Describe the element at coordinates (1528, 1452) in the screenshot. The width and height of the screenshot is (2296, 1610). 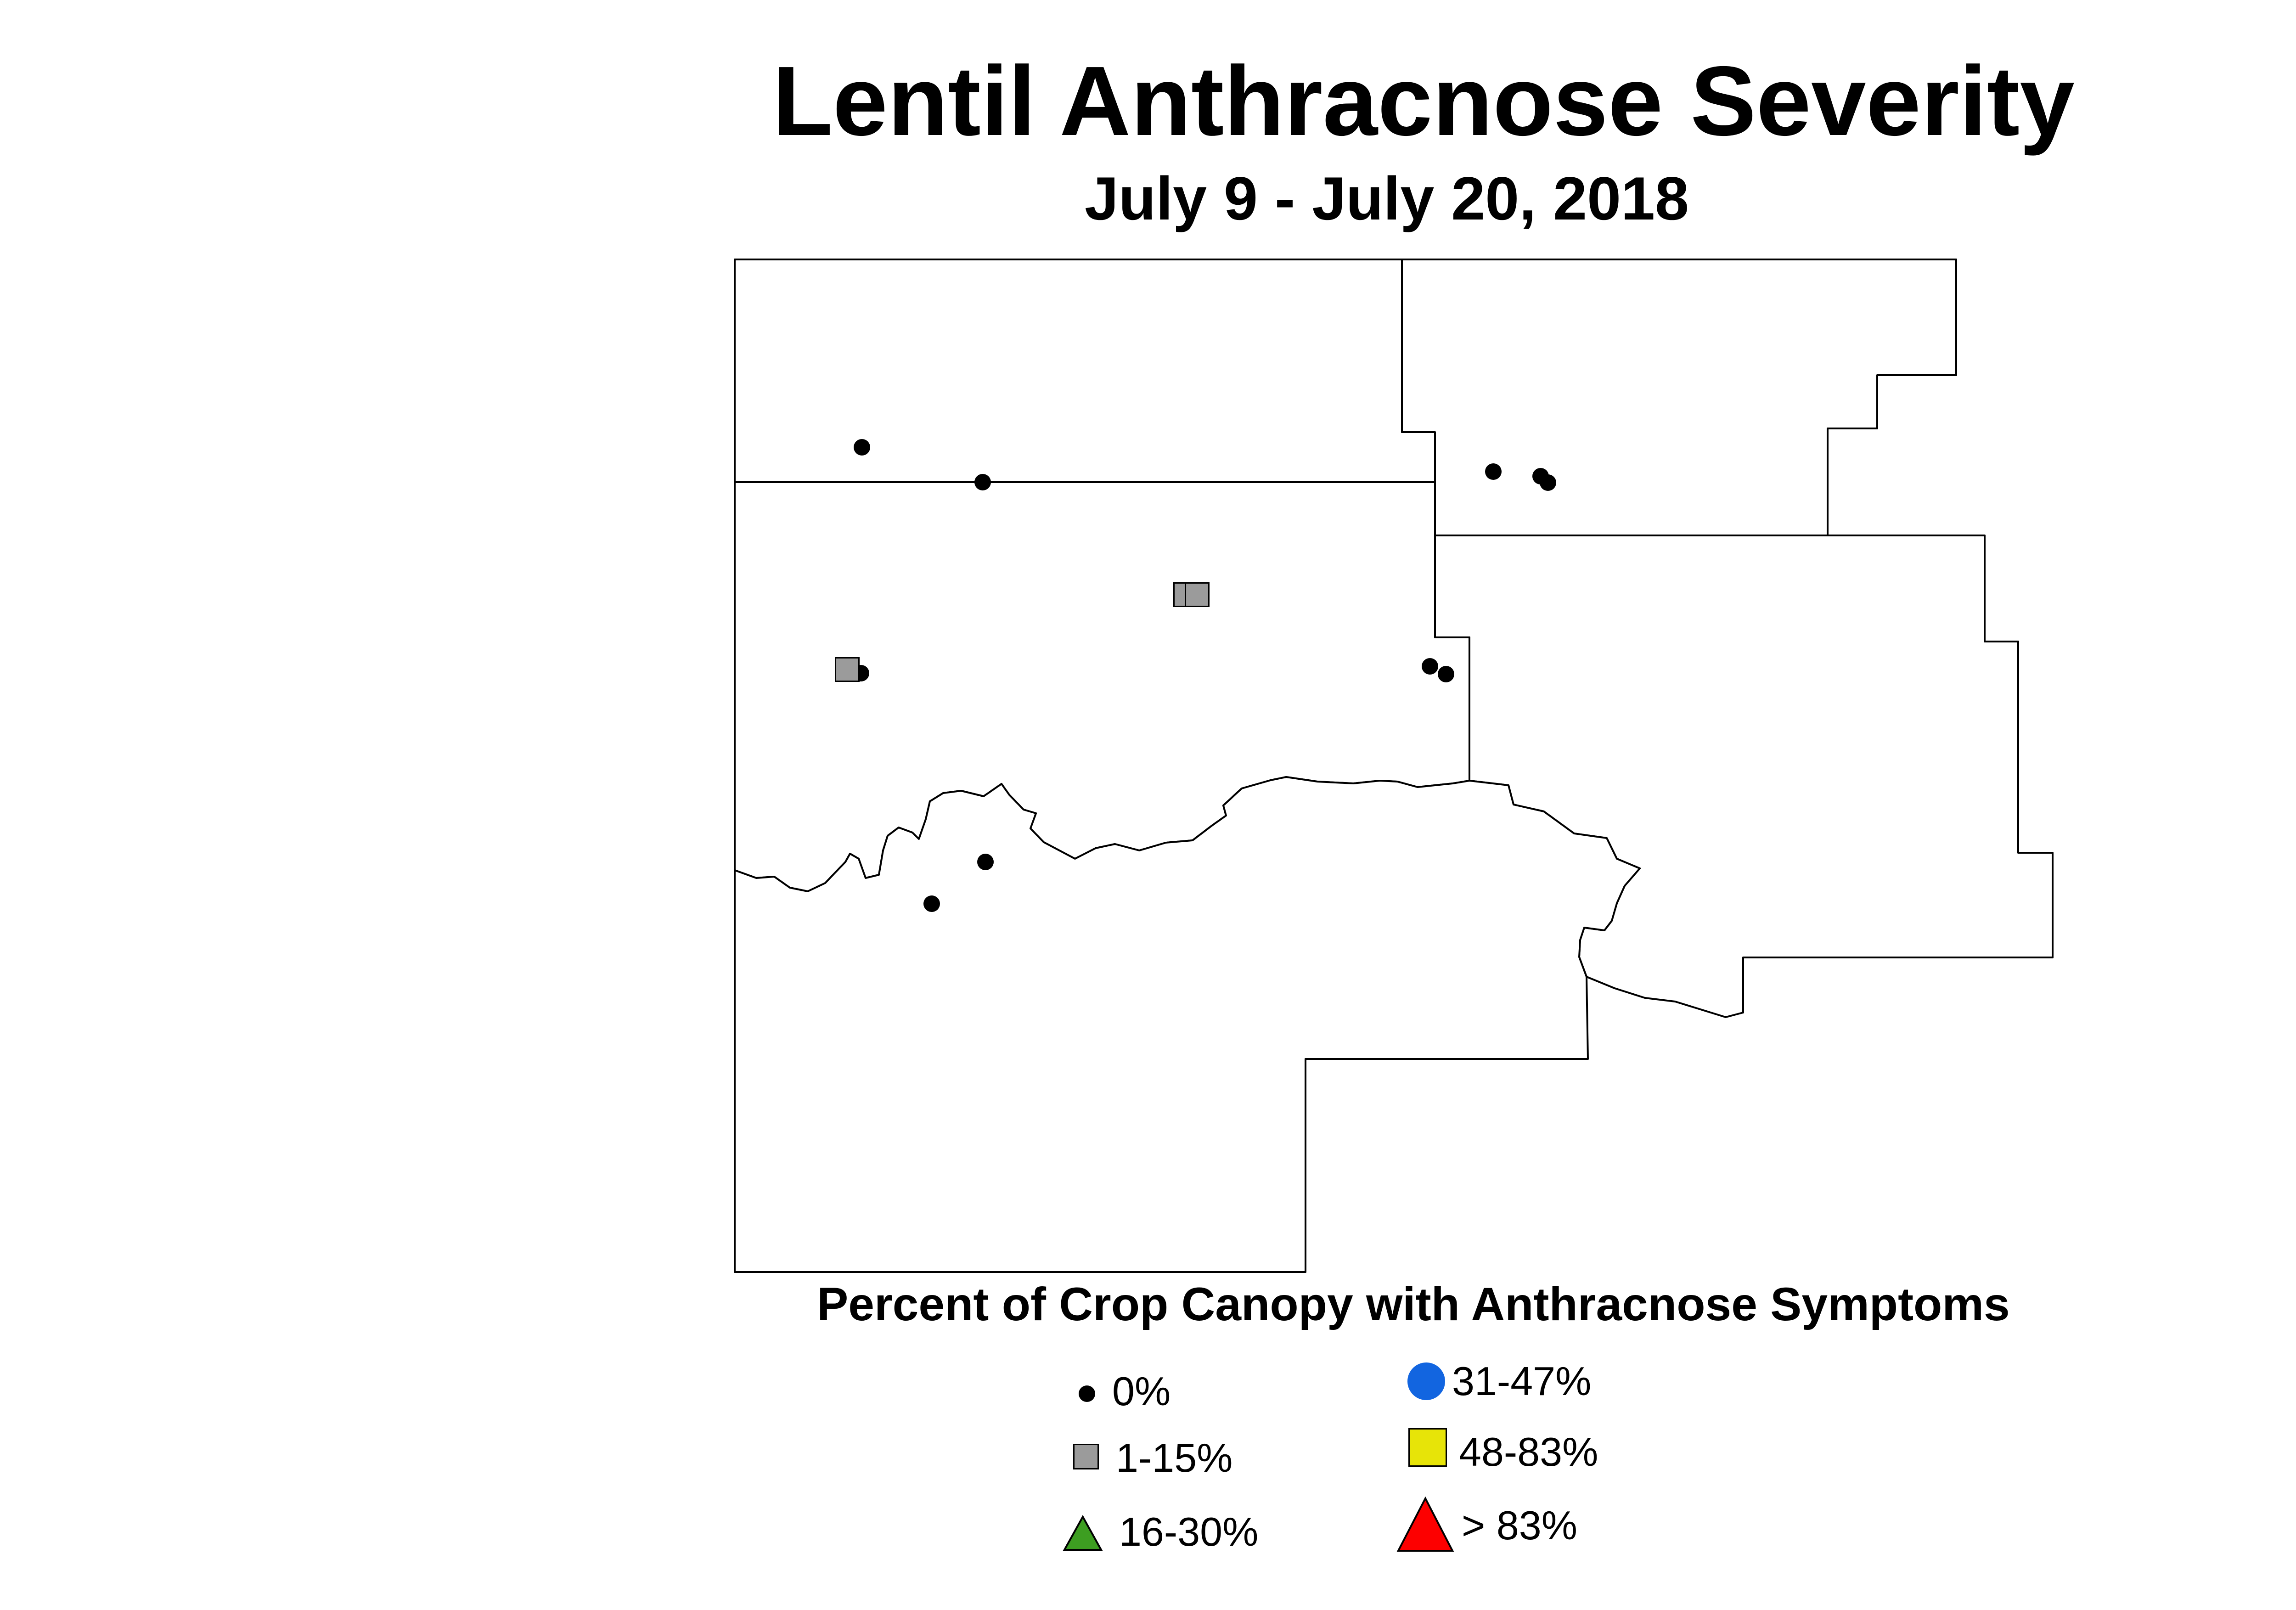
I see `legend-label: 48-83%` at that location.